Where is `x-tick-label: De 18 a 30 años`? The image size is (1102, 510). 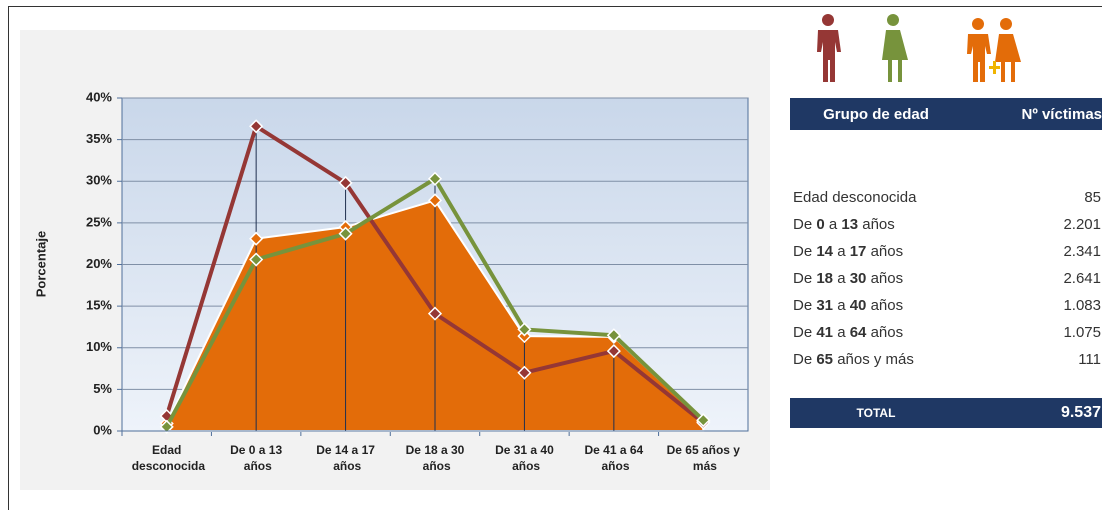 x-tick-label: De 18 a 30 años is located at coordinates (435, 458).